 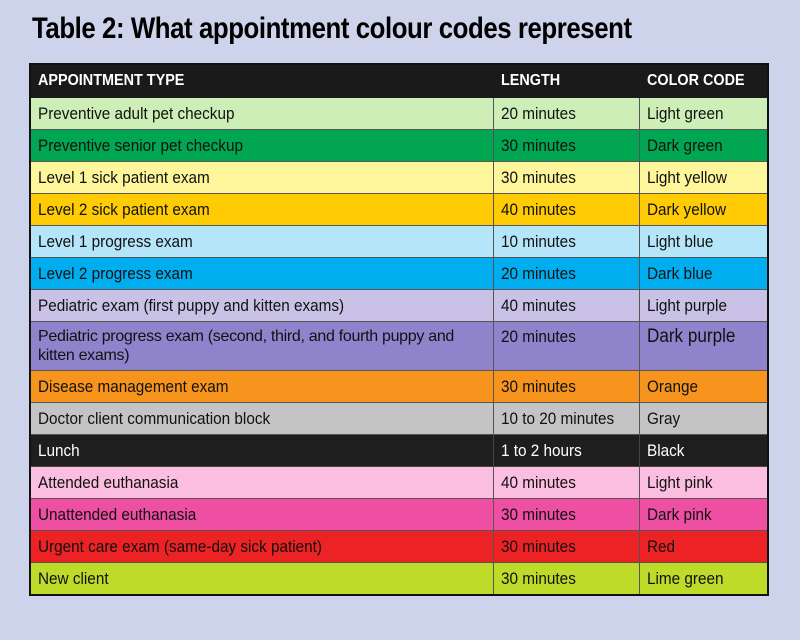 I want to click on color-code-cell: Dark yellow, so click(x=703, y=209).